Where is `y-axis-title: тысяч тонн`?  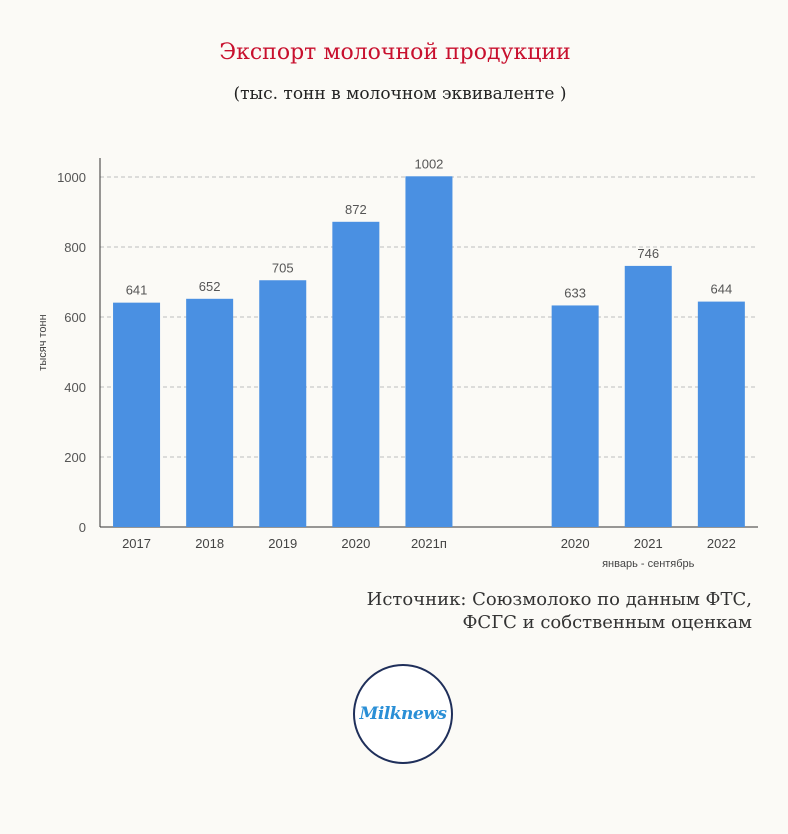
y-axis-title: тысяч тонн is located at coordinates (43, 342).